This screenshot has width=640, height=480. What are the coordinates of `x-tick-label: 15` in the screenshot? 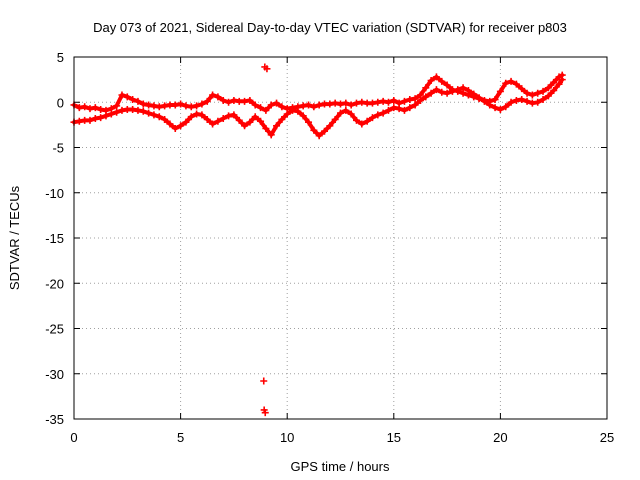 It's located at (394, 437).